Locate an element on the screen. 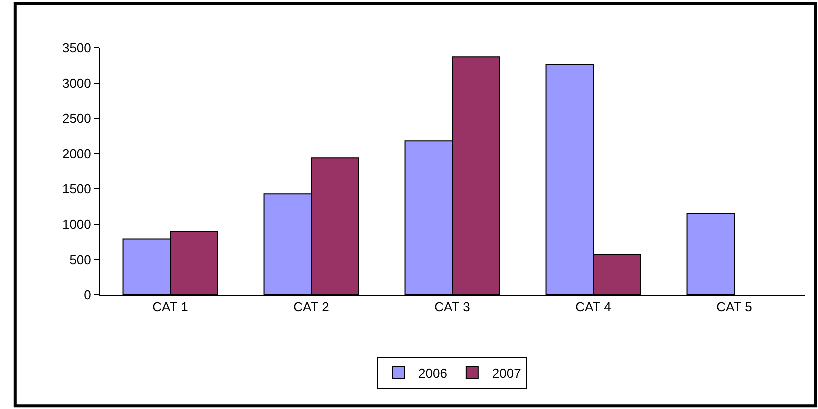 The width and height of the screenshot is (818, 409). y-tick-label: 2000 is located at coordinates (77, 154).